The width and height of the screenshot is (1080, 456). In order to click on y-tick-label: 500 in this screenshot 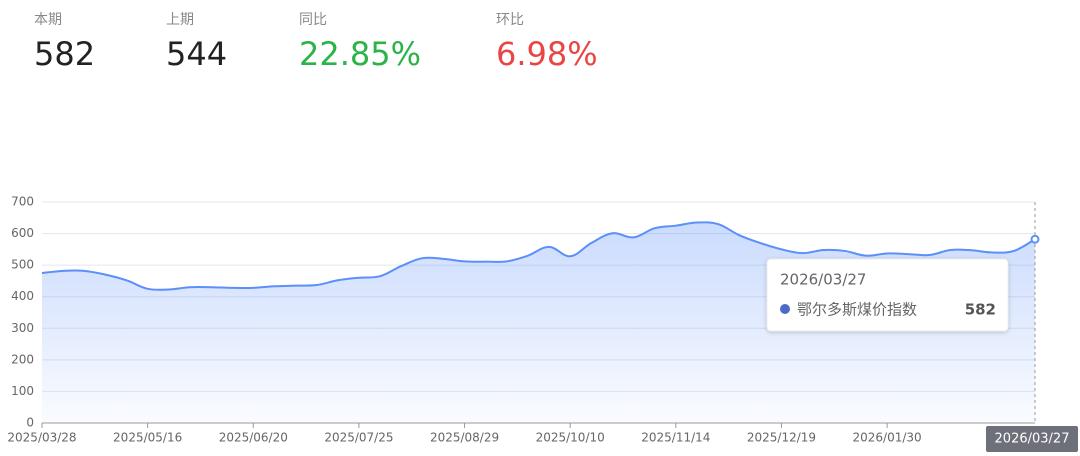, I will do `click(22, 265)`.